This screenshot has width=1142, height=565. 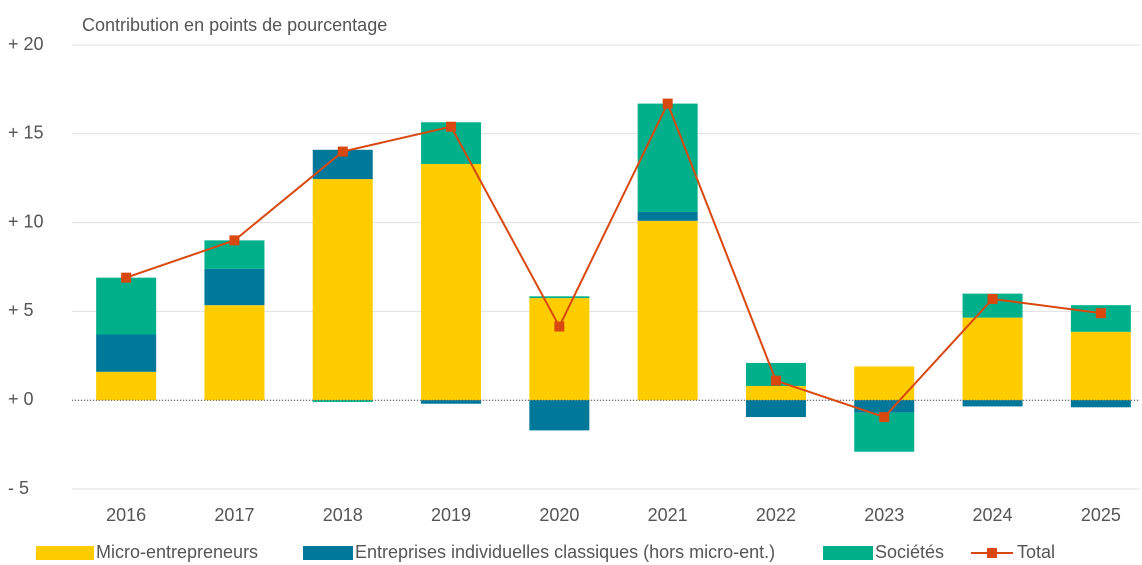 What do you see at coordinates (1101, 515) in the screenshot?
I see `x-tick-label: 2025` at bounding box center [1101, 515].